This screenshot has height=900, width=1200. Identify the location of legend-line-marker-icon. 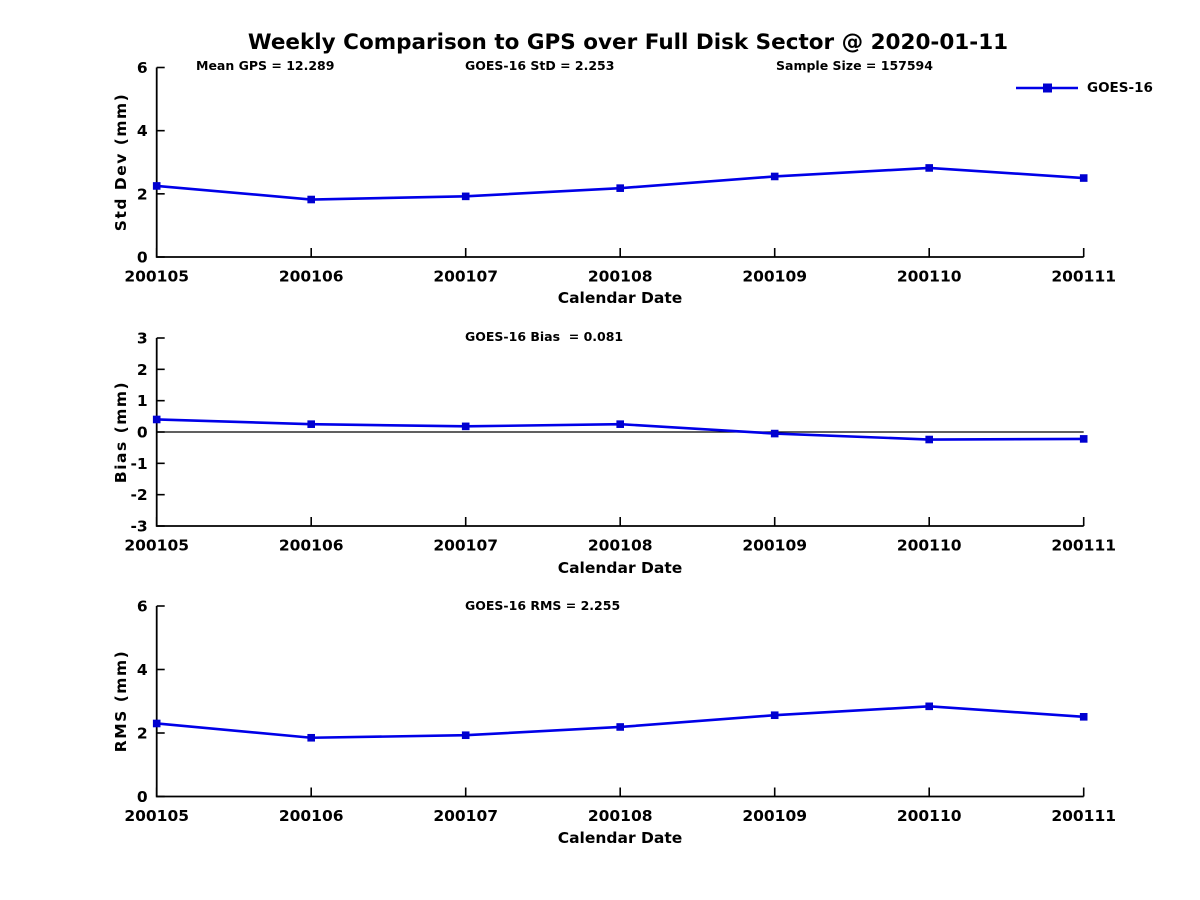
(1047, 88).